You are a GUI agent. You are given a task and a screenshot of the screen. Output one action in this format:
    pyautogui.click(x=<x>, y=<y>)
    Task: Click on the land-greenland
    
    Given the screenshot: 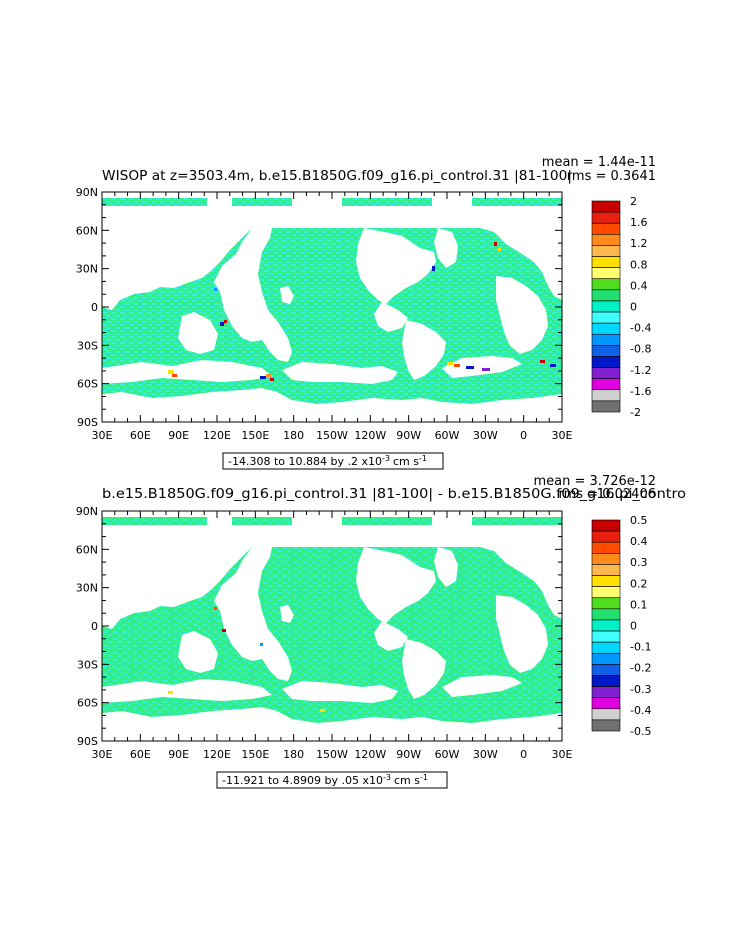 What is the action you would take?
    pyautogui.click(x=446, y=248)
    